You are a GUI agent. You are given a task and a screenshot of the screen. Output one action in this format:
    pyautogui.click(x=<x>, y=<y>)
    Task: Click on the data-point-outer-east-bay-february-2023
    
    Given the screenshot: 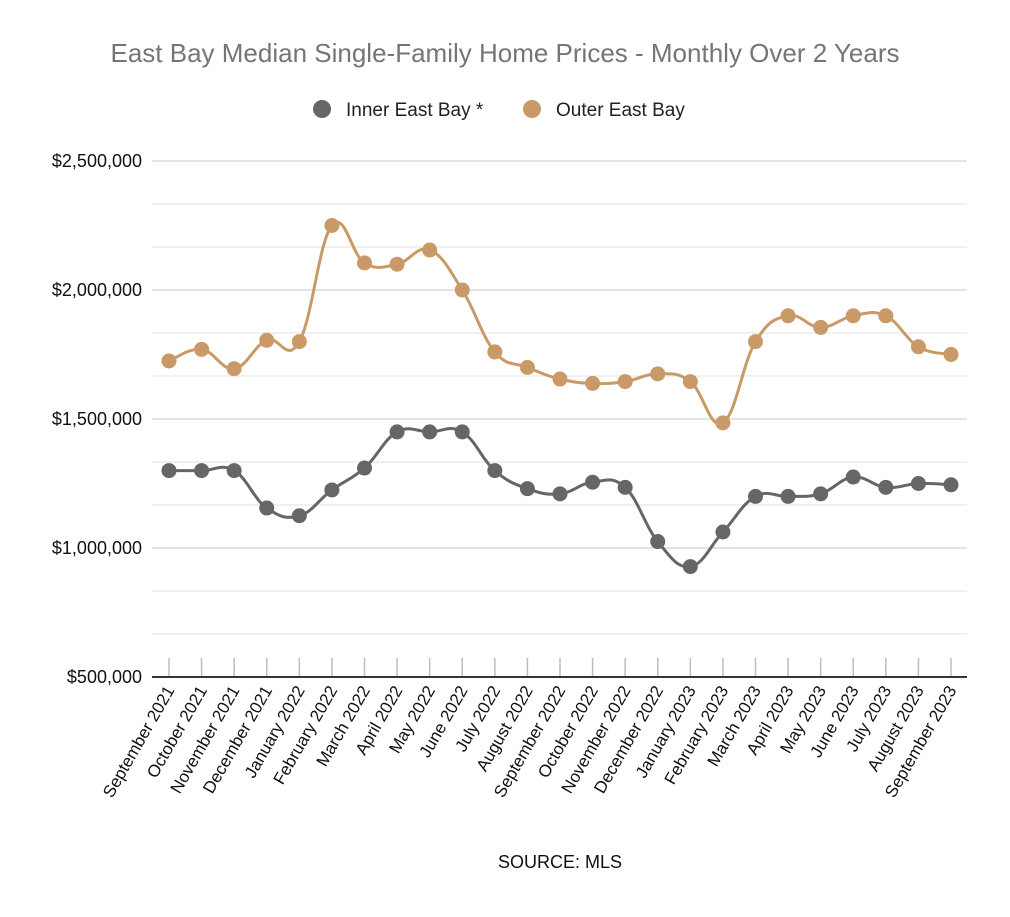 What is the action you would take?
    pyautogui.click(x=723, y=423)
    